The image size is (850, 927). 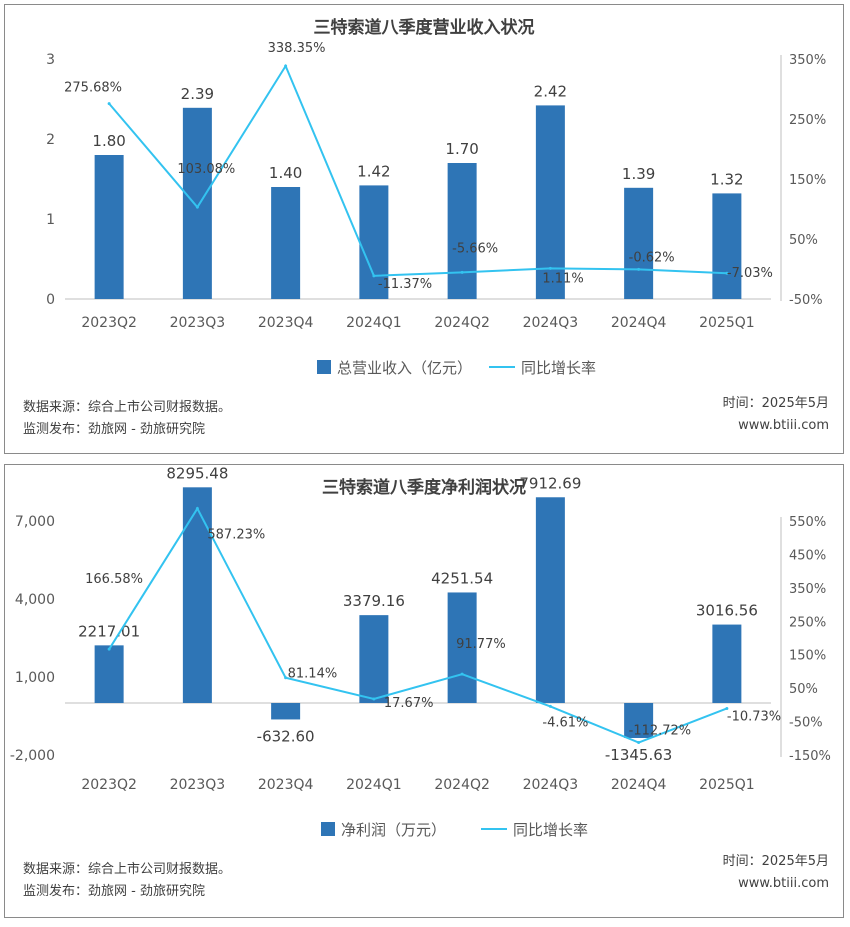 What do you see at coordinates (462, 785) in the screenshot?
I see `profit-category-label: 2024Q2` at bounding box center [462, 785].